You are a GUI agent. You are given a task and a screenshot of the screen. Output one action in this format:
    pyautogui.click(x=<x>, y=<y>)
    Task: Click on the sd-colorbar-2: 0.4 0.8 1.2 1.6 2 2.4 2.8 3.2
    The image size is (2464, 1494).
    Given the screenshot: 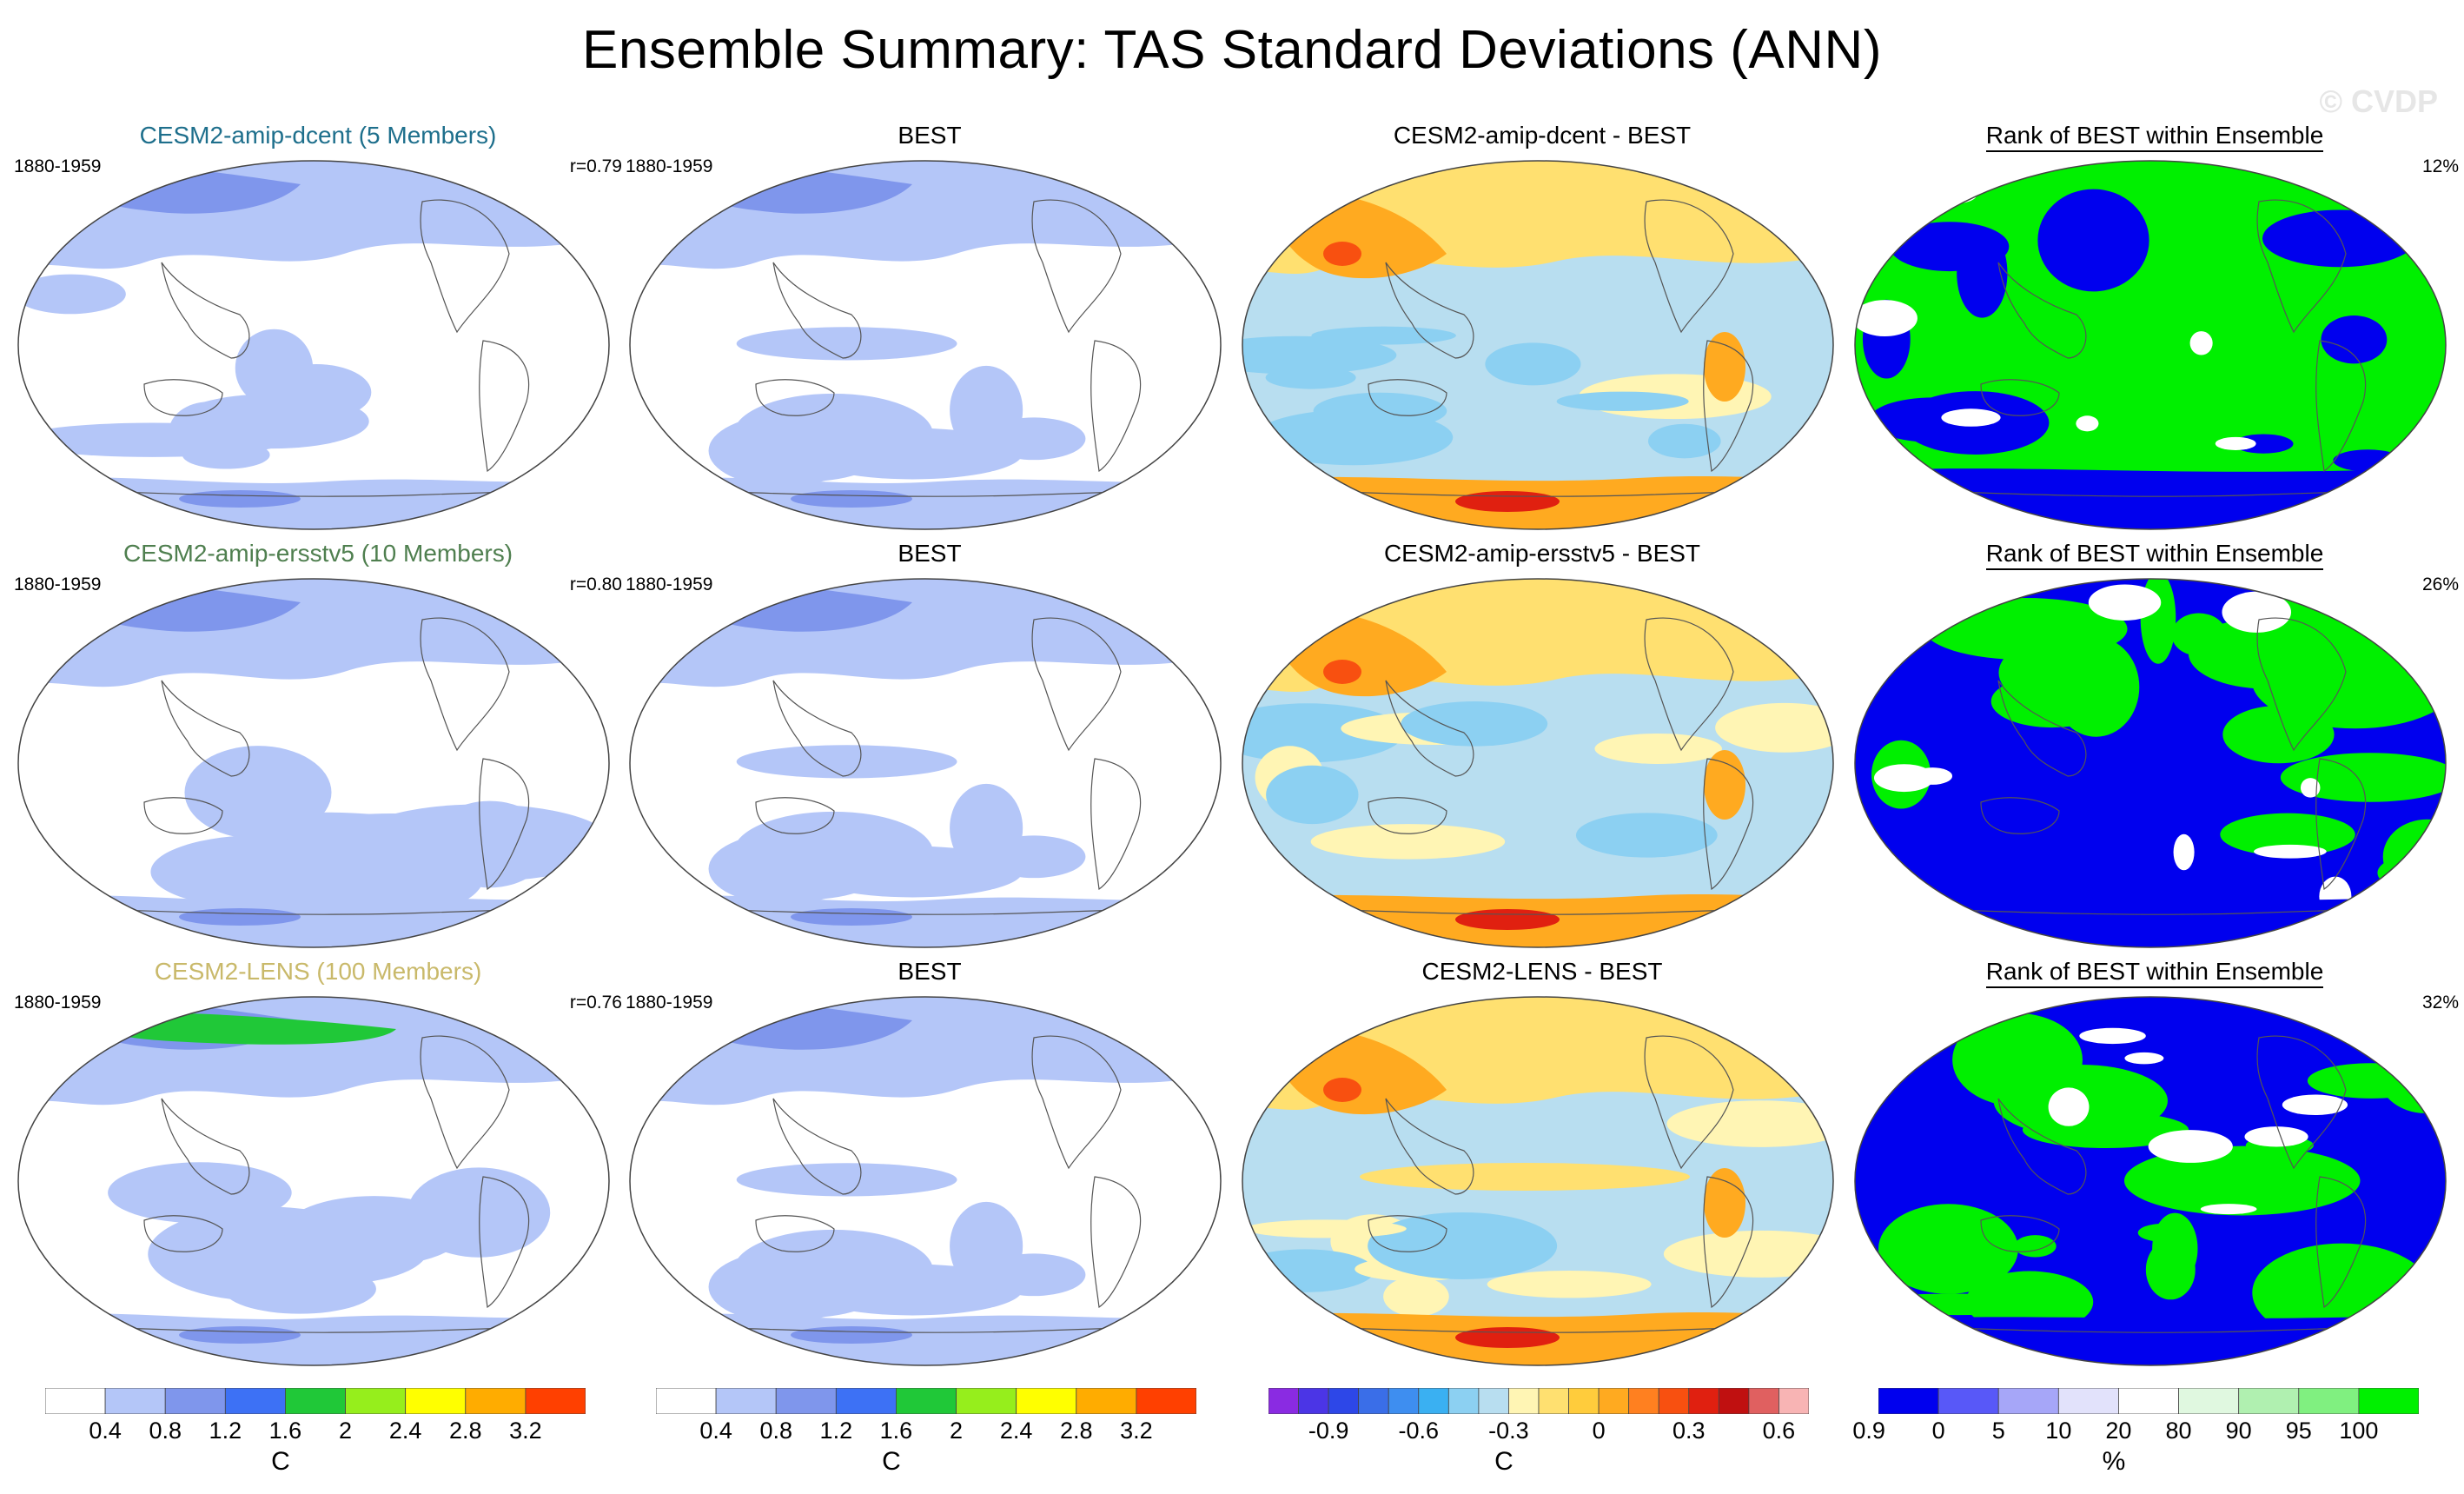 What is the action you would take?
    pyautogui.click(x=926, y=1416)
    